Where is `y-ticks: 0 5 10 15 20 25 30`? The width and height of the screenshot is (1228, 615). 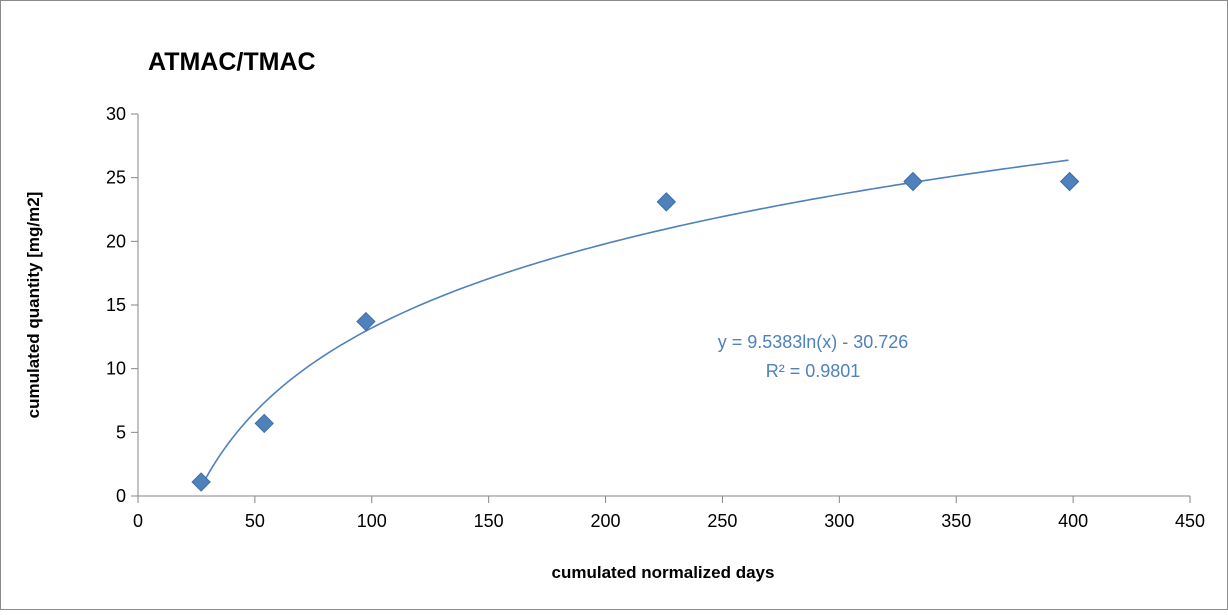 y-ticks: 0 5 10 15 20 25 30 is located at coordinates (122, 305).